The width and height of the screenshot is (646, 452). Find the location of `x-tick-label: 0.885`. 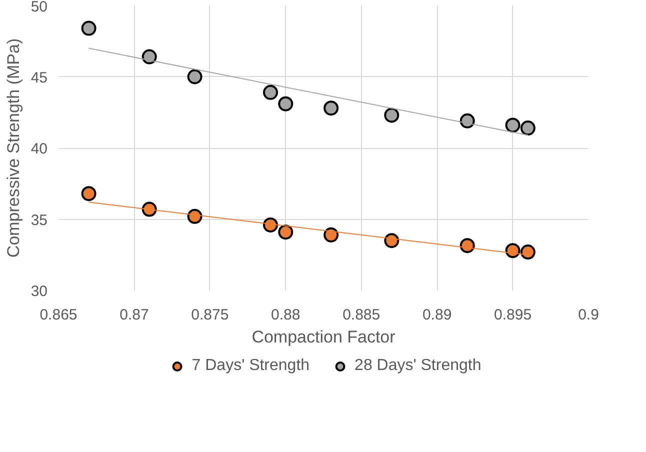

x-tick-label: 0.885 is located at coordinates (361, 315).